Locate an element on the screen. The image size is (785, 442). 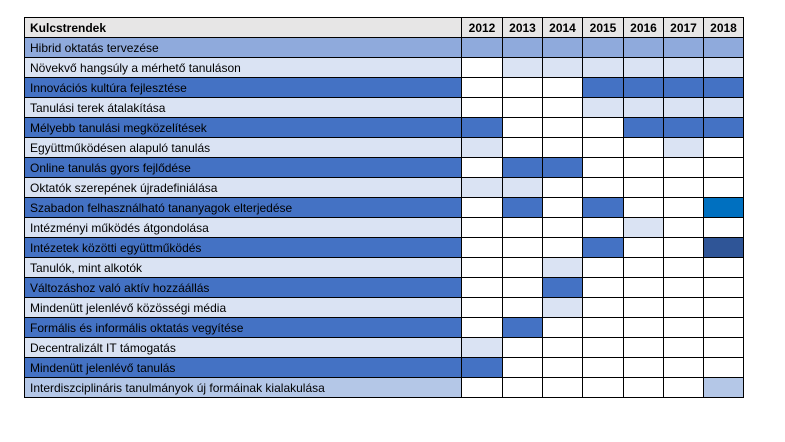
table-row: Mélyebb tanulási megközelítések is located at coordinates (384, 127).